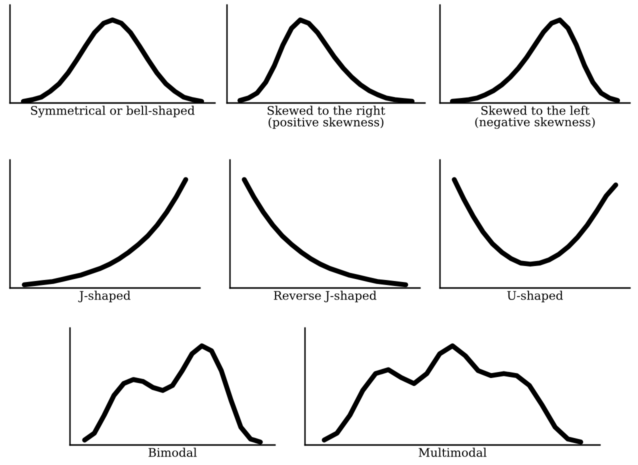 This screenshot has width=638, height=465. I want to click on x-axis-title: Bimodal, so click(172, 452).